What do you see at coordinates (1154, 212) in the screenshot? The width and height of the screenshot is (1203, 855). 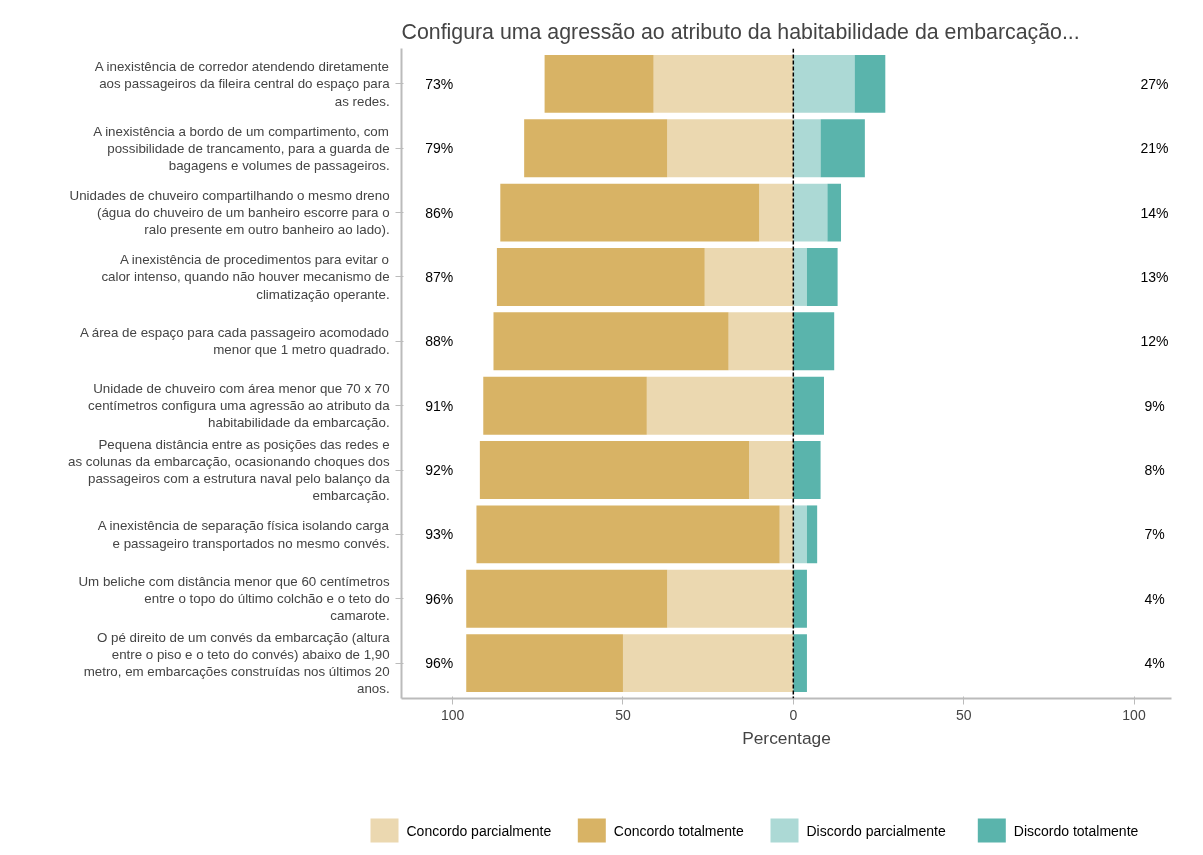 I see `annotation: 14%` at bounding box center [1154, 212].